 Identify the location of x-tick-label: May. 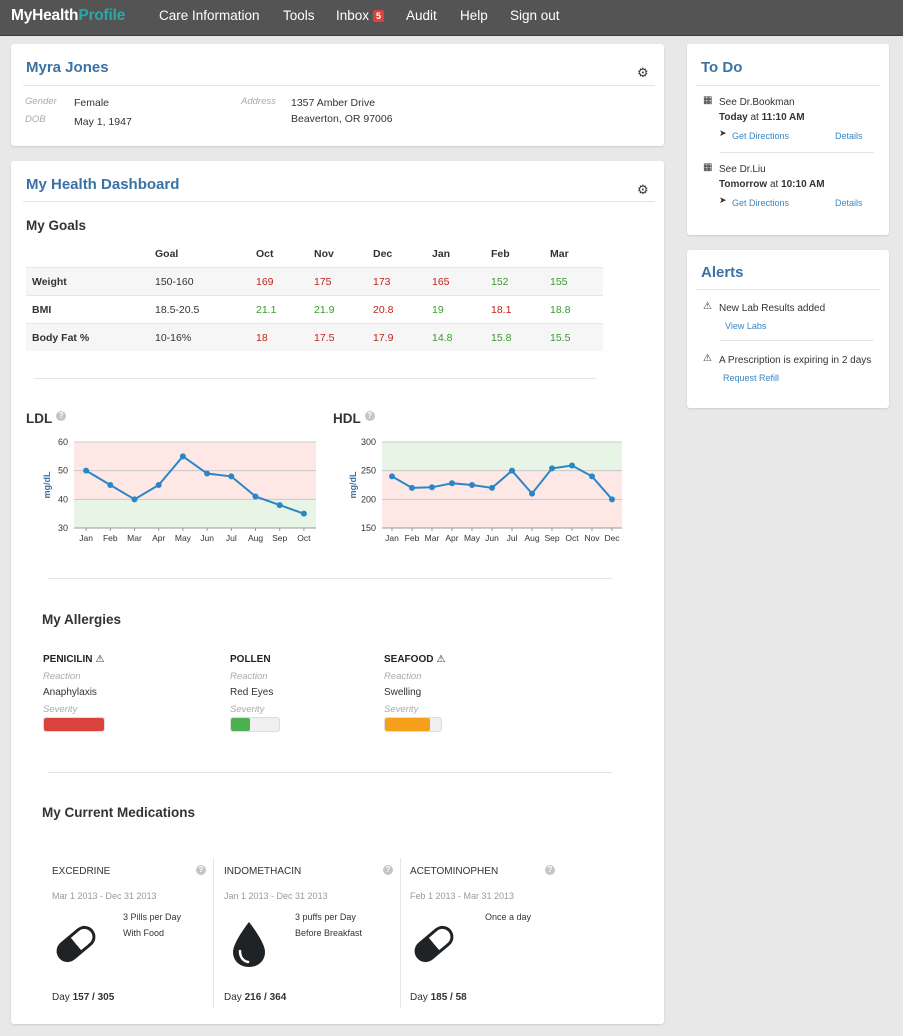
(183, 538).